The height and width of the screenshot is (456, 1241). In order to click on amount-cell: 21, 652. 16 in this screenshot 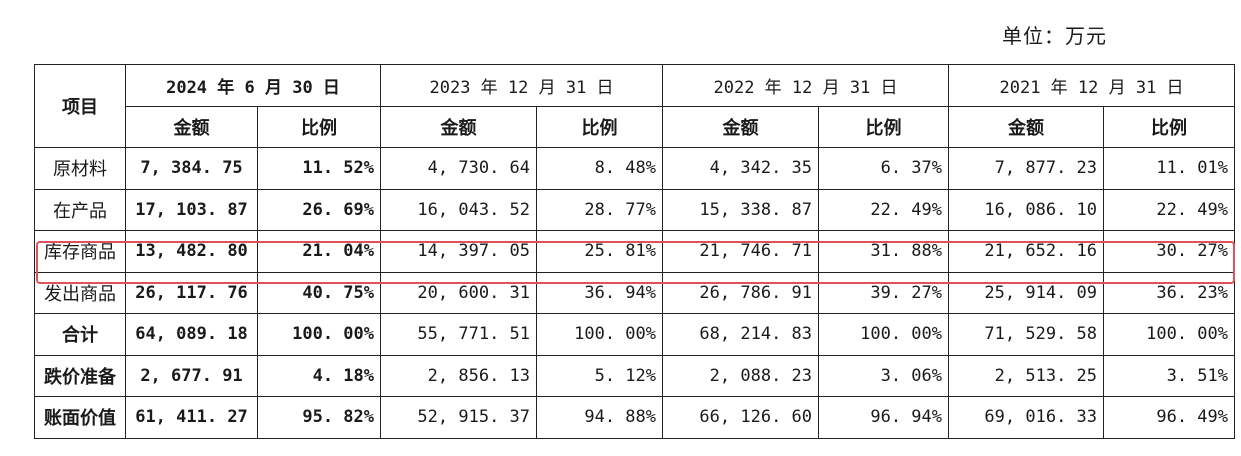, I will do `click(1026, 251)`.